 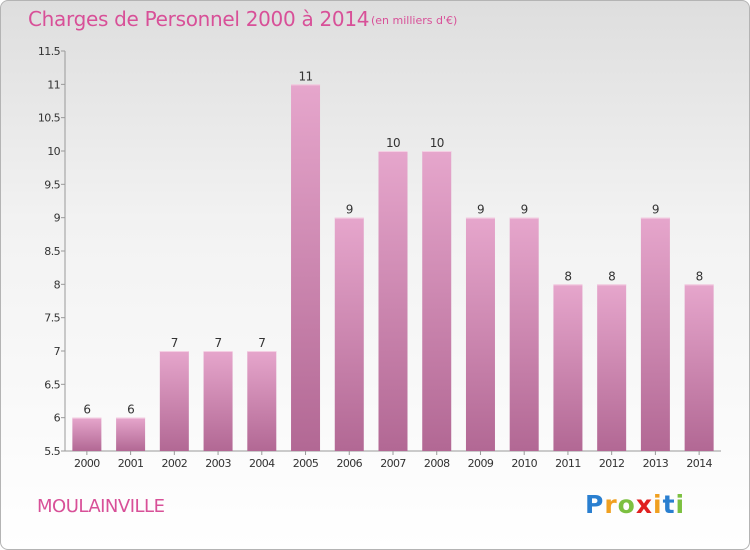 I want to click on x-tick-label: 2001, so click(x=131, y=463).